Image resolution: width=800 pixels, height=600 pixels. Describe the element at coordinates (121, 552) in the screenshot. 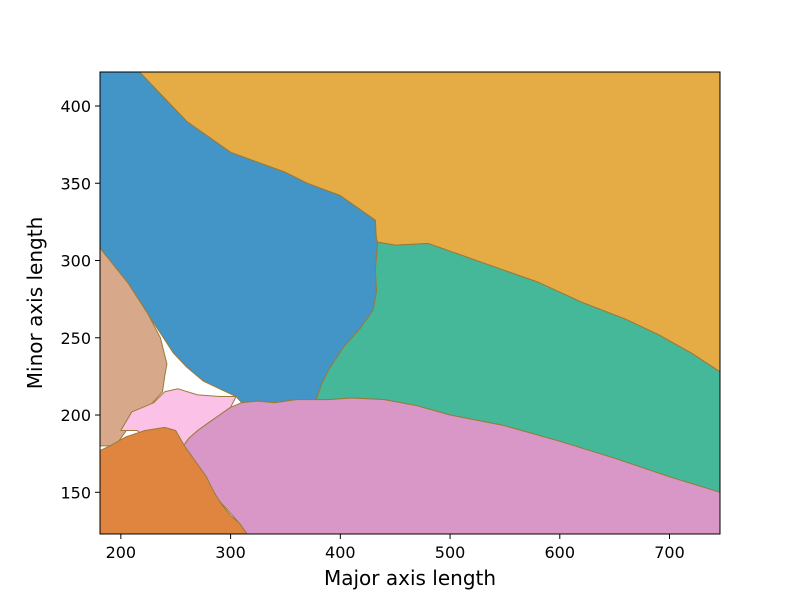

I see `x-tick-label: 200` at that location.